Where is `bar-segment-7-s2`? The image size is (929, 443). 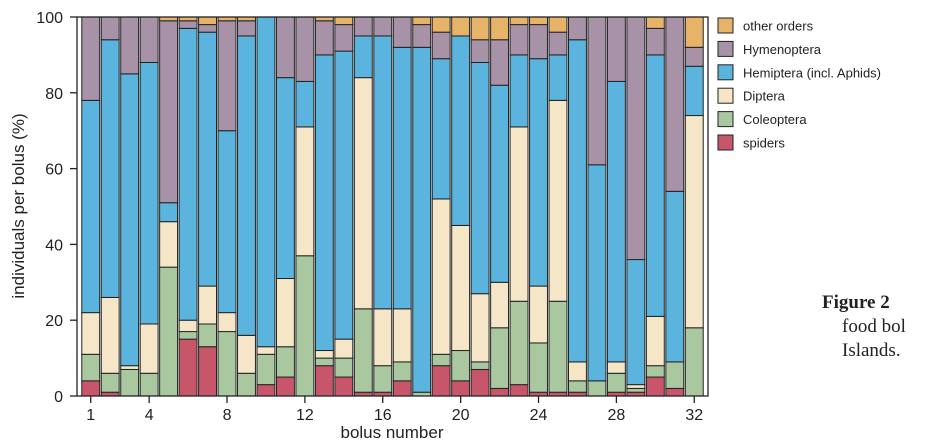 bar-segment-7-s2 is located at coordinates (207, 305).